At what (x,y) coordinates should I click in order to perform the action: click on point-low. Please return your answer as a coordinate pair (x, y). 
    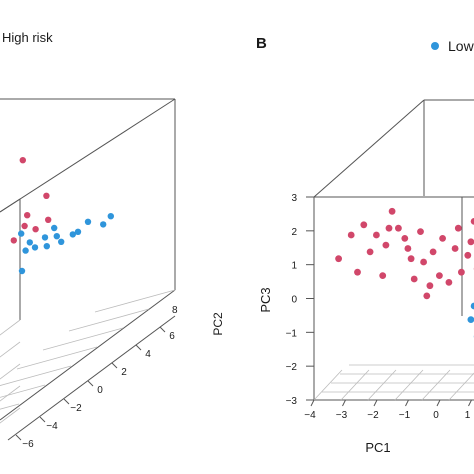
    Looking at the image, I should click on (470, 319).